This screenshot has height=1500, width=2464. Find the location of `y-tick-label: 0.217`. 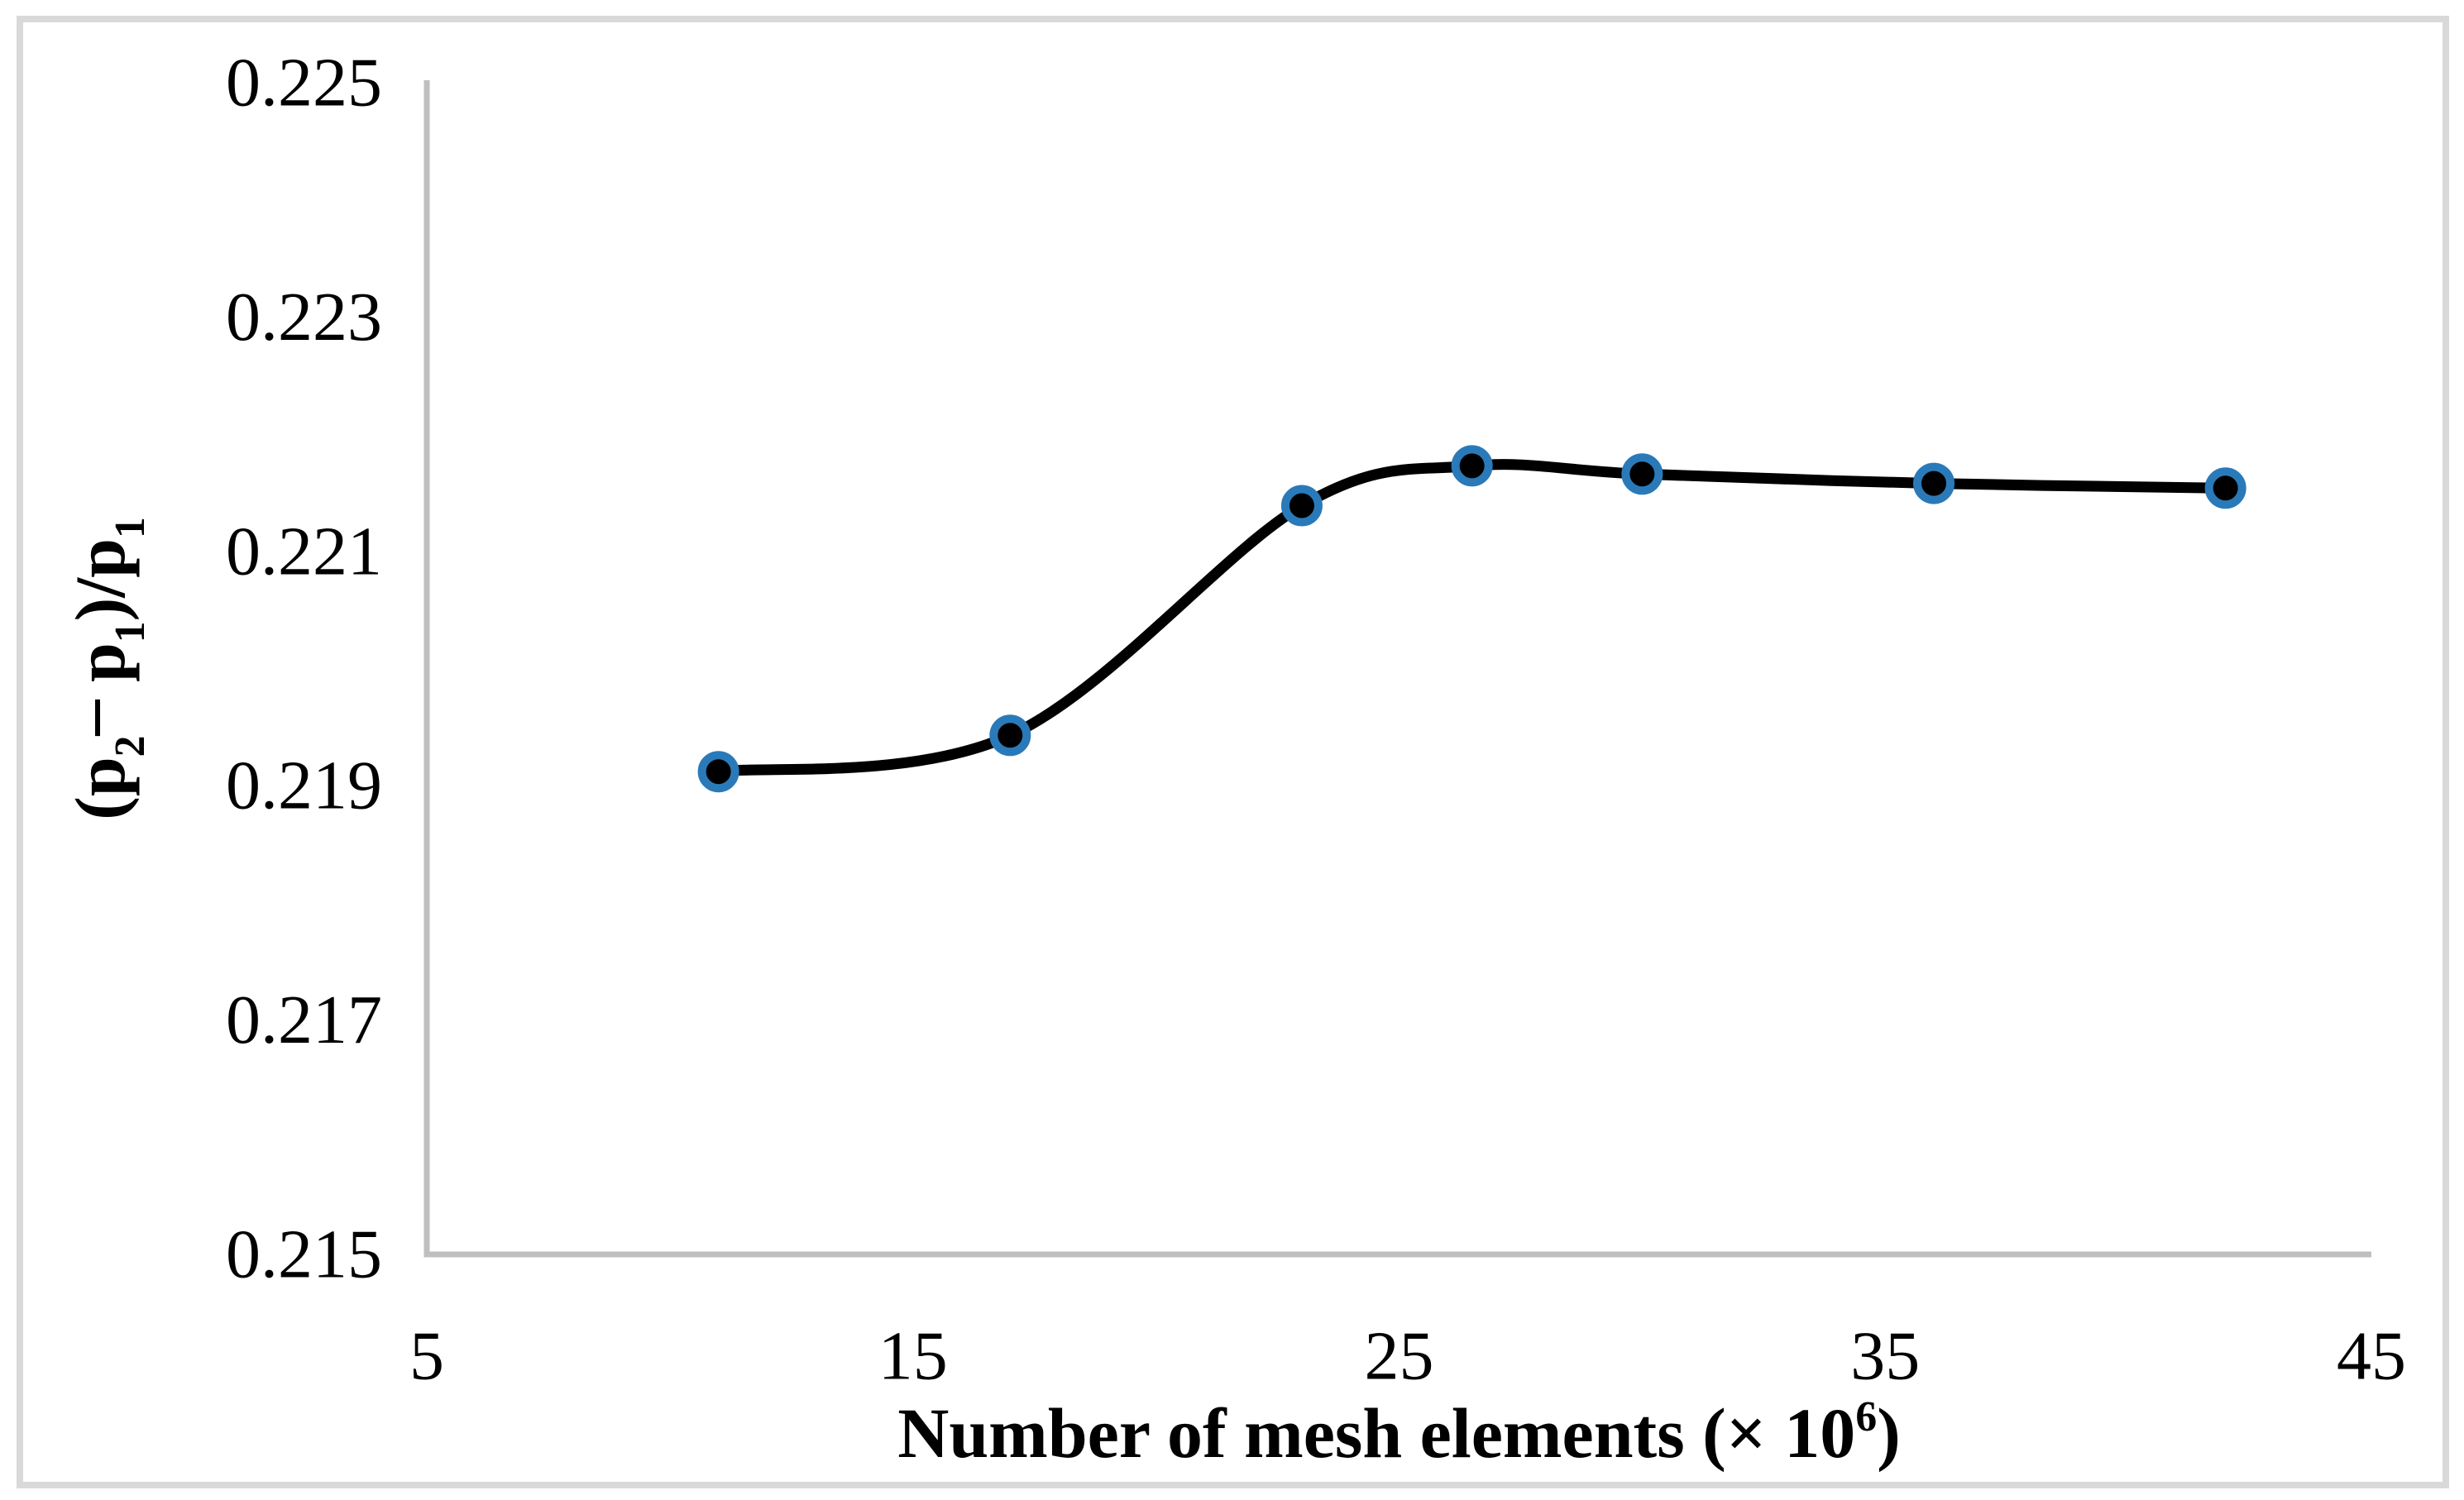

y-tick-label: 0.217 is located at coordinates (304, 1020).